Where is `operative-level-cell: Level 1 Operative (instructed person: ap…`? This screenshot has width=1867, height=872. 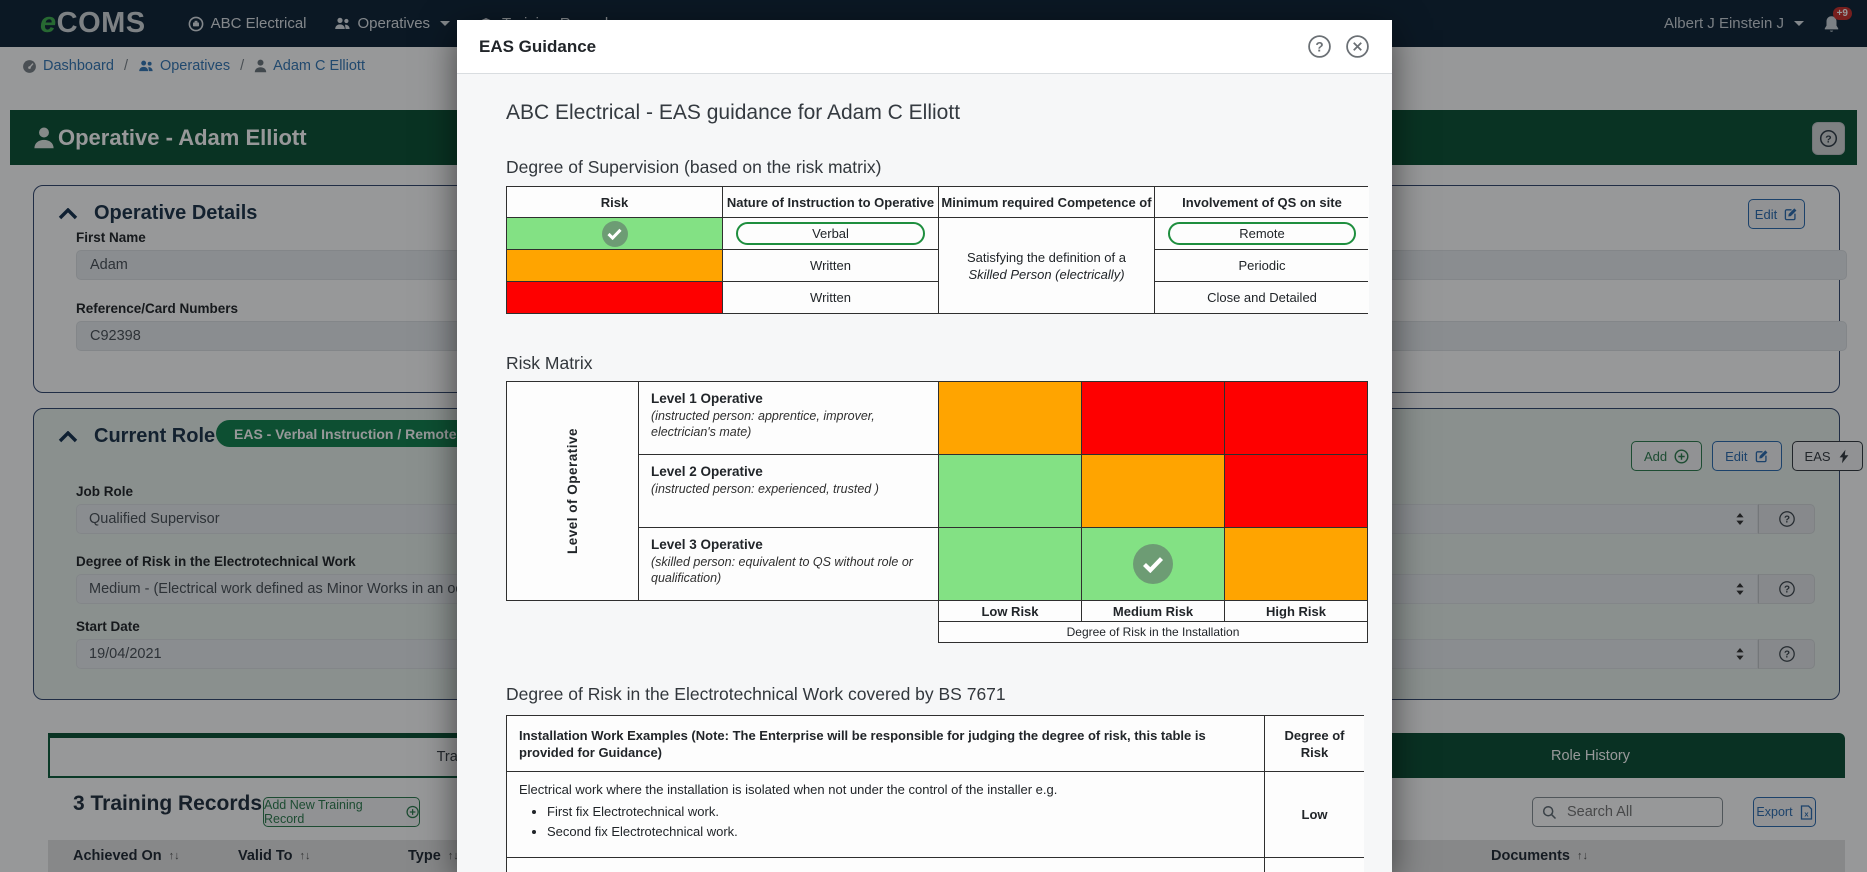
operative-level-cell: Level 1 Operative (instructed person: ap… is located at coordinates (788, 418).